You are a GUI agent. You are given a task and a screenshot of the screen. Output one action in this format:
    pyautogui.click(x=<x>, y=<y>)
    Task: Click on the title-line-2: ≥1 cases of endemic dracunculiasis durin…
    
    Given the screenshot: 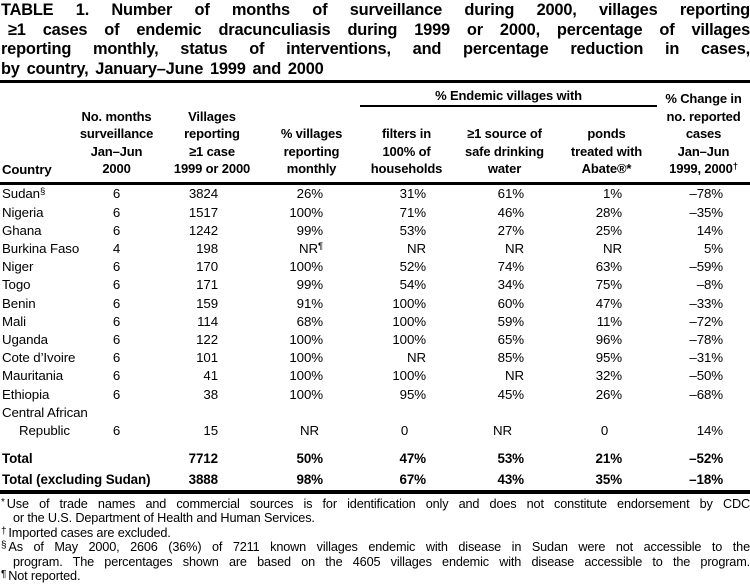 What is the action you would take?
    pyautogui.click(x=379, y=29)
    